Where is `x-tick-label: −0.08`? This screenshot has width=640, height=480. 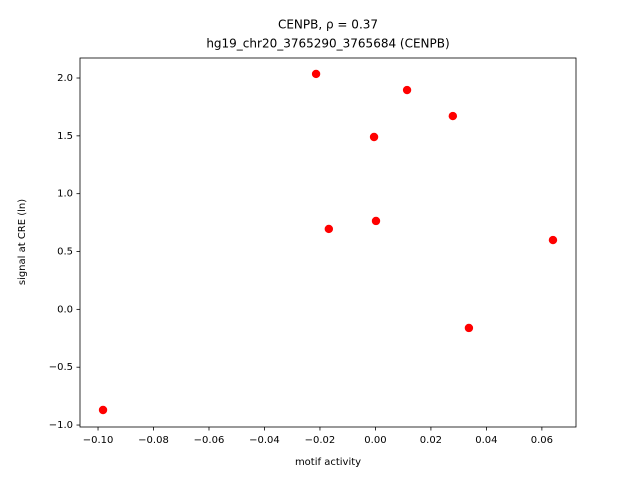
x-tick-label: −0.08 is located at coordinates (153, 440).